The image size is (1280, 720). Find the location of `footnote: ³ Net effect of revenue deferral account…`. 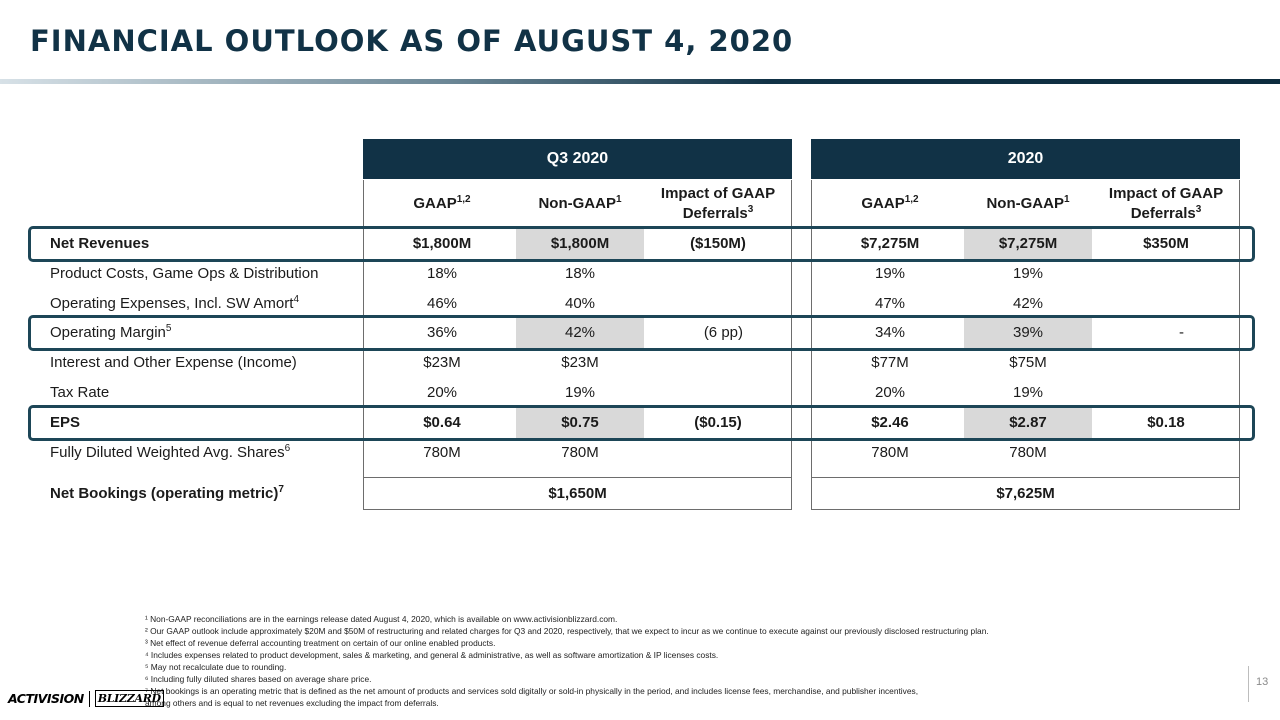

footnote: ³ Net effect of revenue deferral account… is located at coordinates (320, 643).